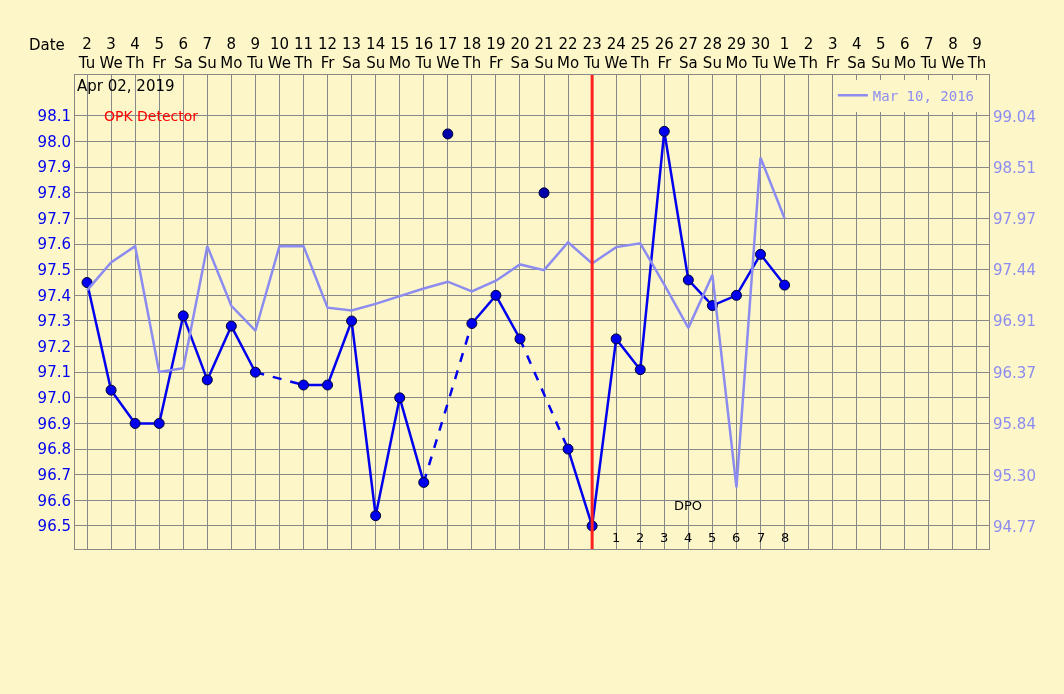  What do you see at coordinates (54, 244) in the screenshot?
I see `y-tick-label: 97.6` at bounding box center [54, 244].